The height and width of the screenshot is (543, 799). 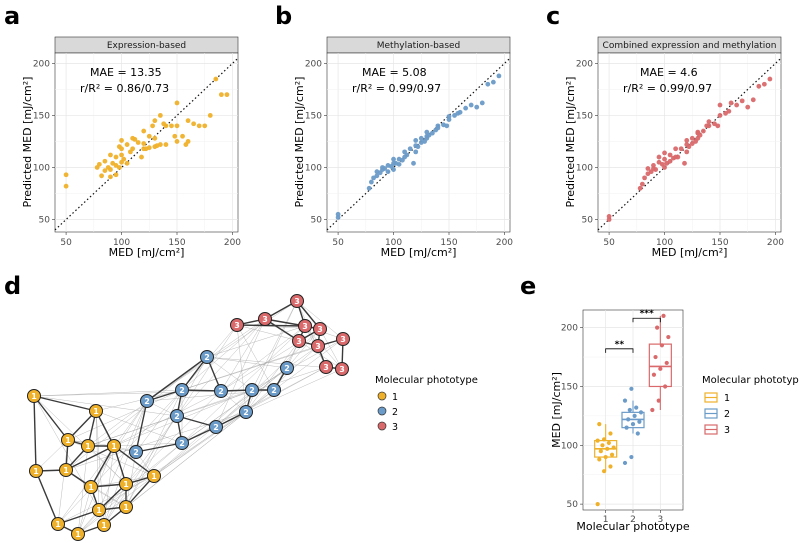 I want to click on strip-title: Expression-based, so click(x=146, y=46).